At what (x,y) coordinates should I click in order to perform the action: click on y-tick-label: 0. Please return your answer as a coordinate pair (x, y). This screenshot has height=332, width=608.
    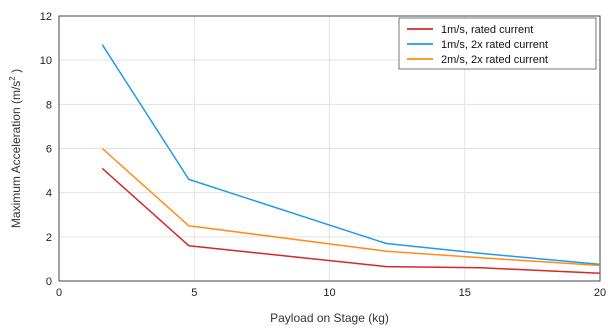
    Looking at the image, I should click on (49, 282).